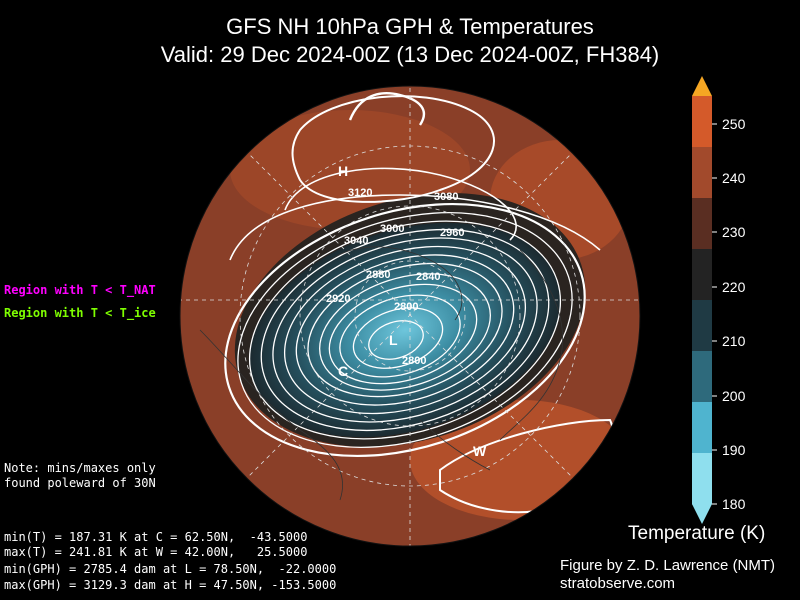 The width and height of the screenshot is (800, 600). What do you see at coordinates (360, 193) in the screenshot?
I see `contour-label-3120: 3120` at bounding box center [360, 193].